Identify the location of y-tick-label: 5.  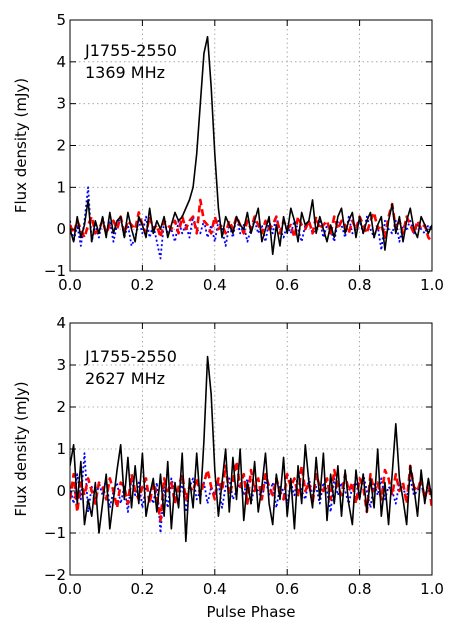
(61, 20).